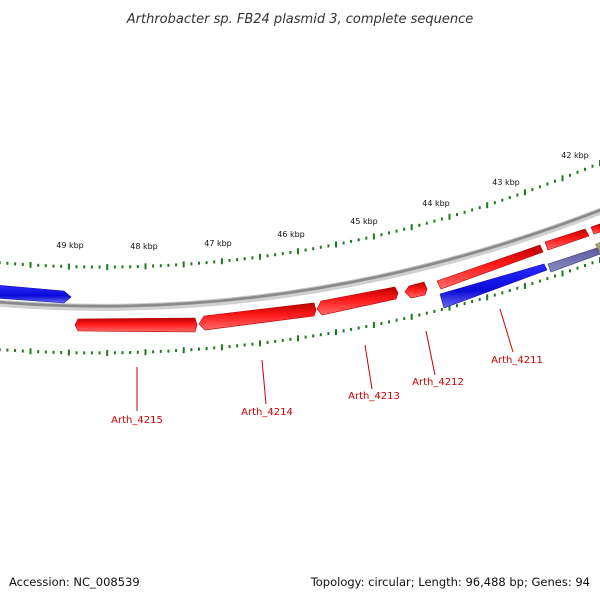 The height and width of the screenshot is (600, 600). I want to click on accession-text: Accession: NC_008539, so click(74, 582).